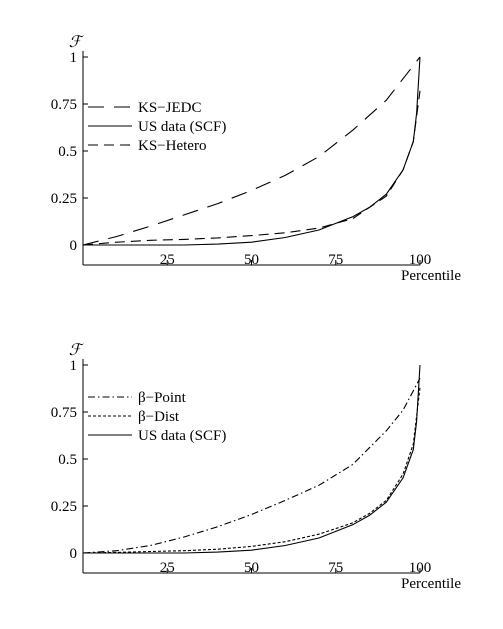 This screenshot has height=629, width=503. Describe the element at coordinates (172, 146) in the screenshot. I see `legend-entry: KS−Hetero` at that location.